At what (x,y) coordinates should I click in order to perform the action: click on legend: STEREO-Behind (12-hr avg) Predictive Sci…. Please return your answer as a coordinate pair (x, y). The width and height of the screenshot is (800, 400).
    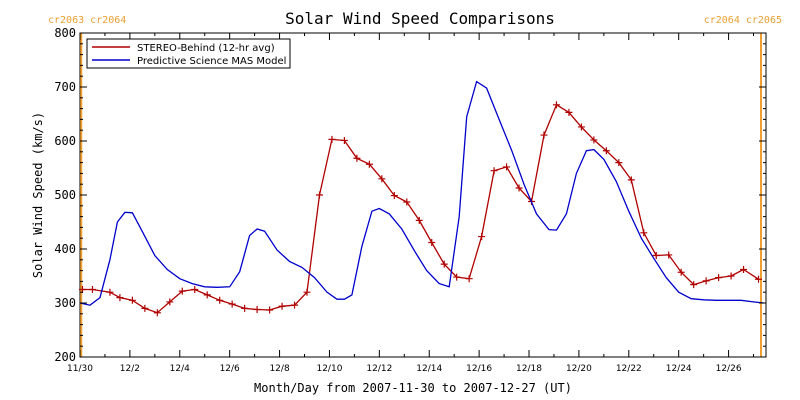
    Looking at the image, I should click on (188, 53).